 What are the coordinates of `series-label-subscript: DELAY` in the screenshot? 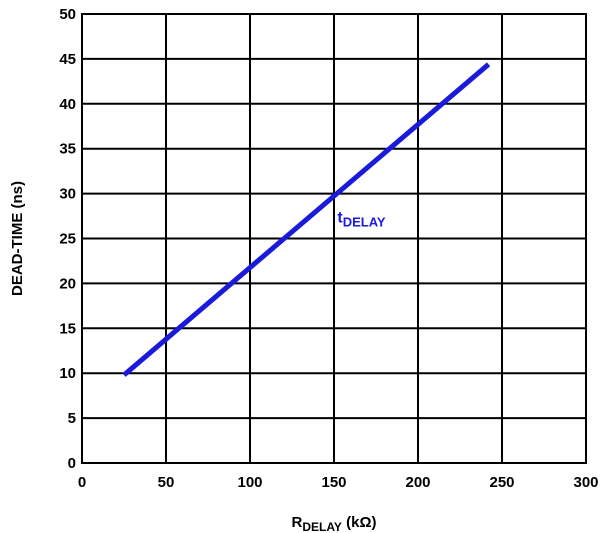 It's located at (364, 221).